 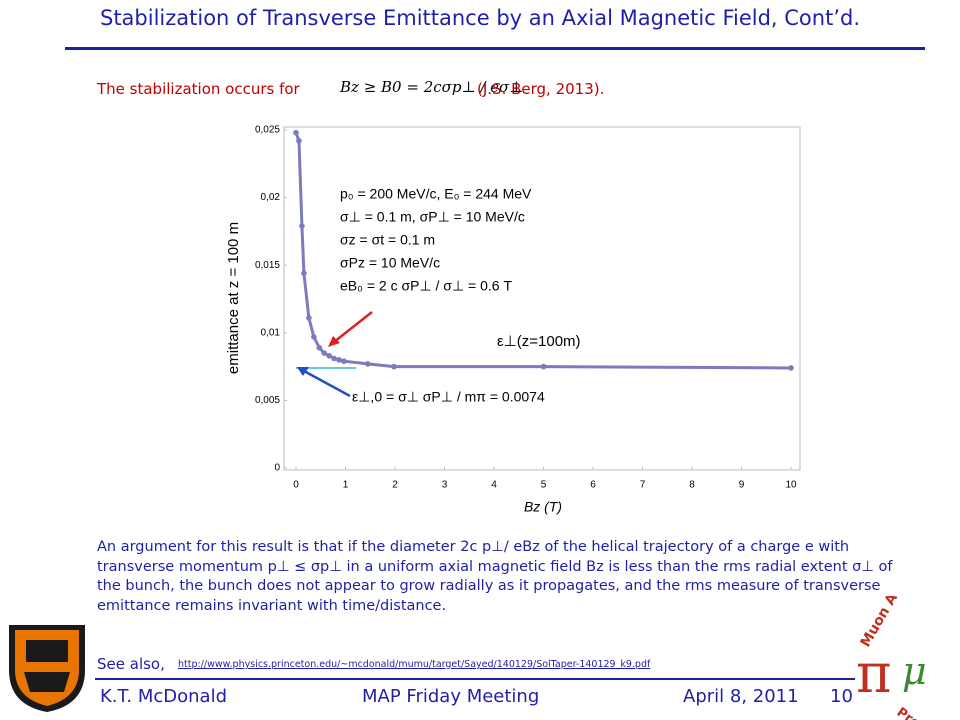 What do you see at coordinates (495, 48) in the screenshot?
I see `title-rule` at bounding box center [495, 48].